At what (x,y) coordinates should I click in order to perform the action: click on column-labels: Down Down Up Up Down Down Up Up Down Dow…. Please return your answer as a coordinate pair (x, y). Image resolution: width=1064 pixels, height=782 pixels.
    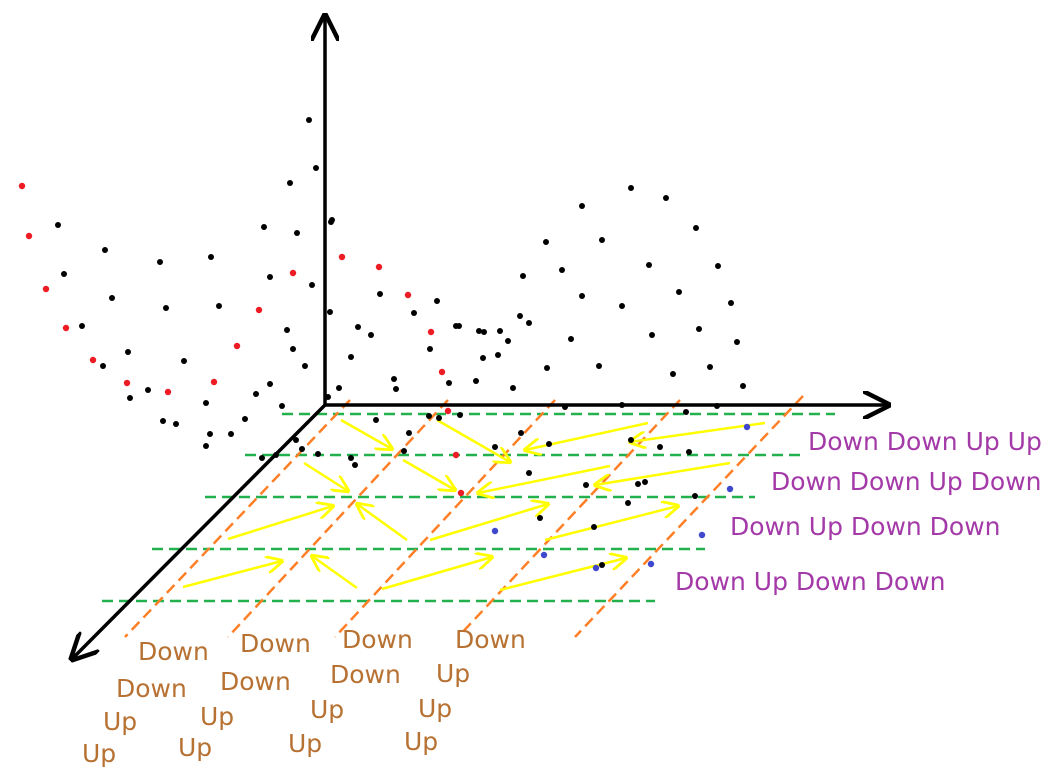
    Looking at the image, I should click on (304, 696).